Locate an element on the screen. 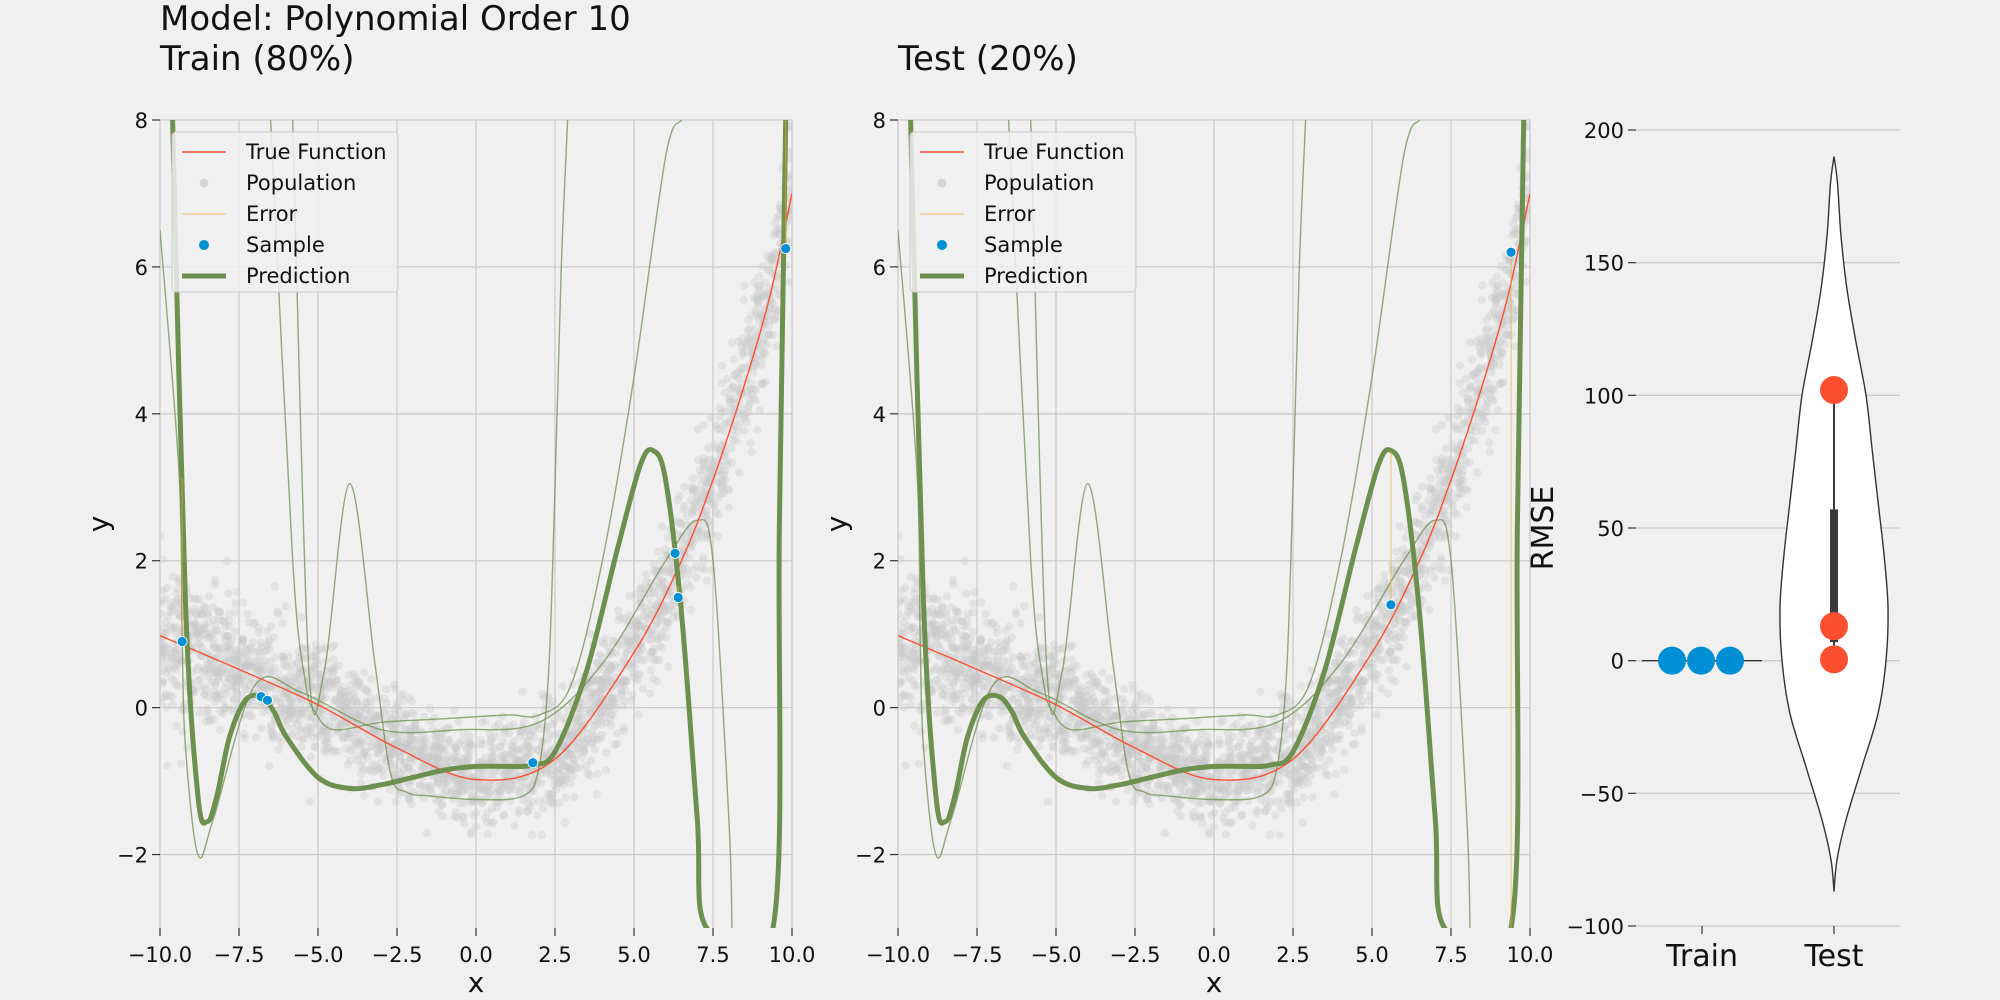 The image size is (2000, 1000). panel0-legend-key-sample is located at coordinates (204, 245).